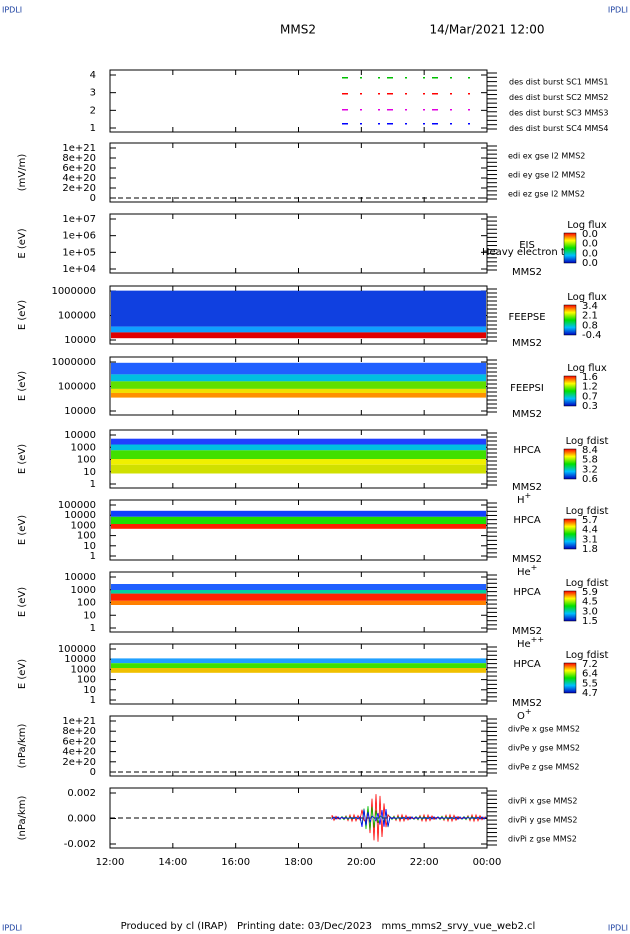 The image size is (630, 934). What do you see at coordinates (527, 571) in the screenshot?
I see `species: He+` at bounding box center [527, 571].